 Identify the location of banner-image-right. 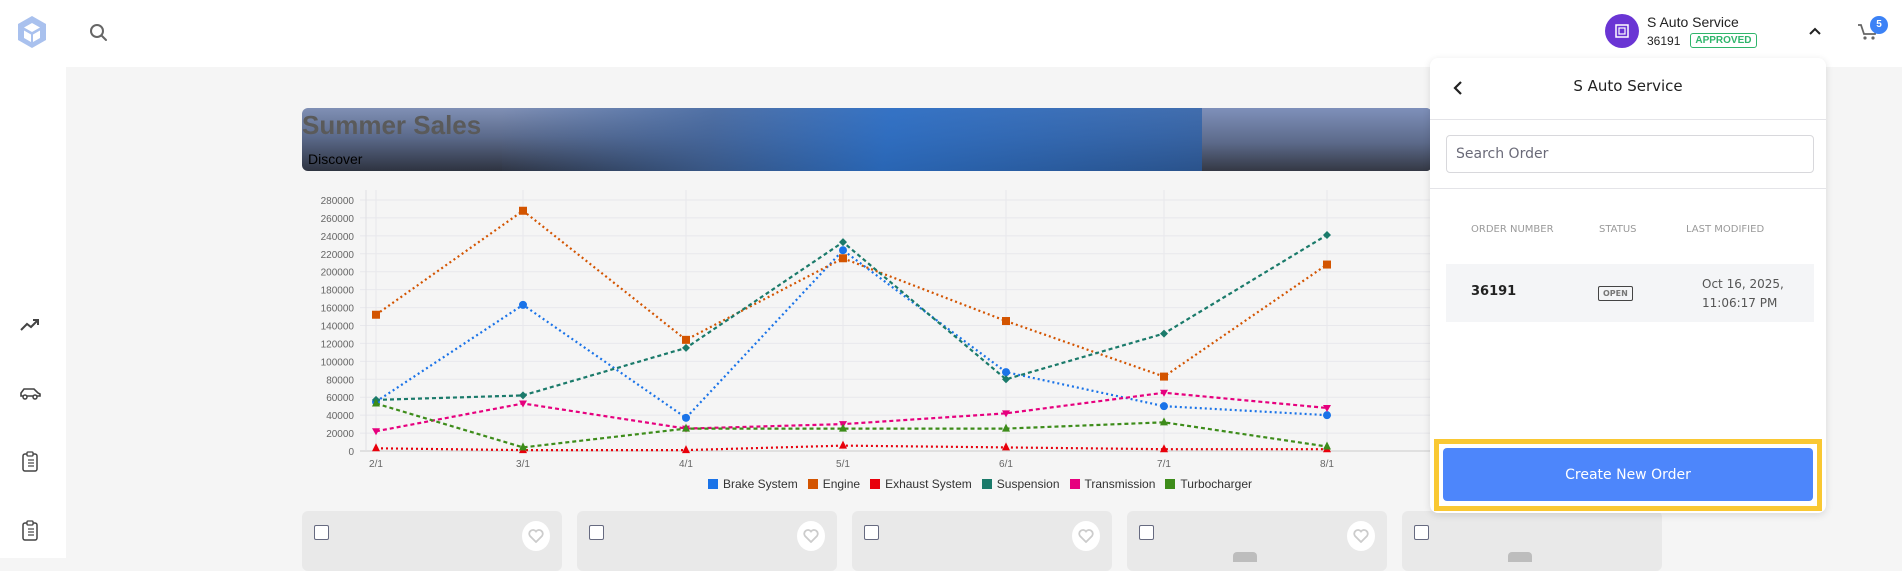
(1317, 139).